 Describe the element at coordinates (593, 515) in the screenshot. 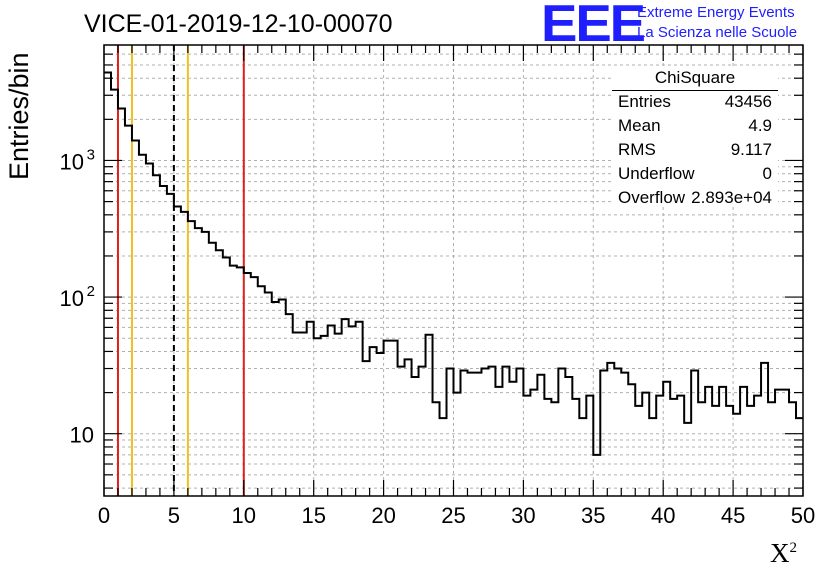

I see `x-tick-label: 35` at that location.